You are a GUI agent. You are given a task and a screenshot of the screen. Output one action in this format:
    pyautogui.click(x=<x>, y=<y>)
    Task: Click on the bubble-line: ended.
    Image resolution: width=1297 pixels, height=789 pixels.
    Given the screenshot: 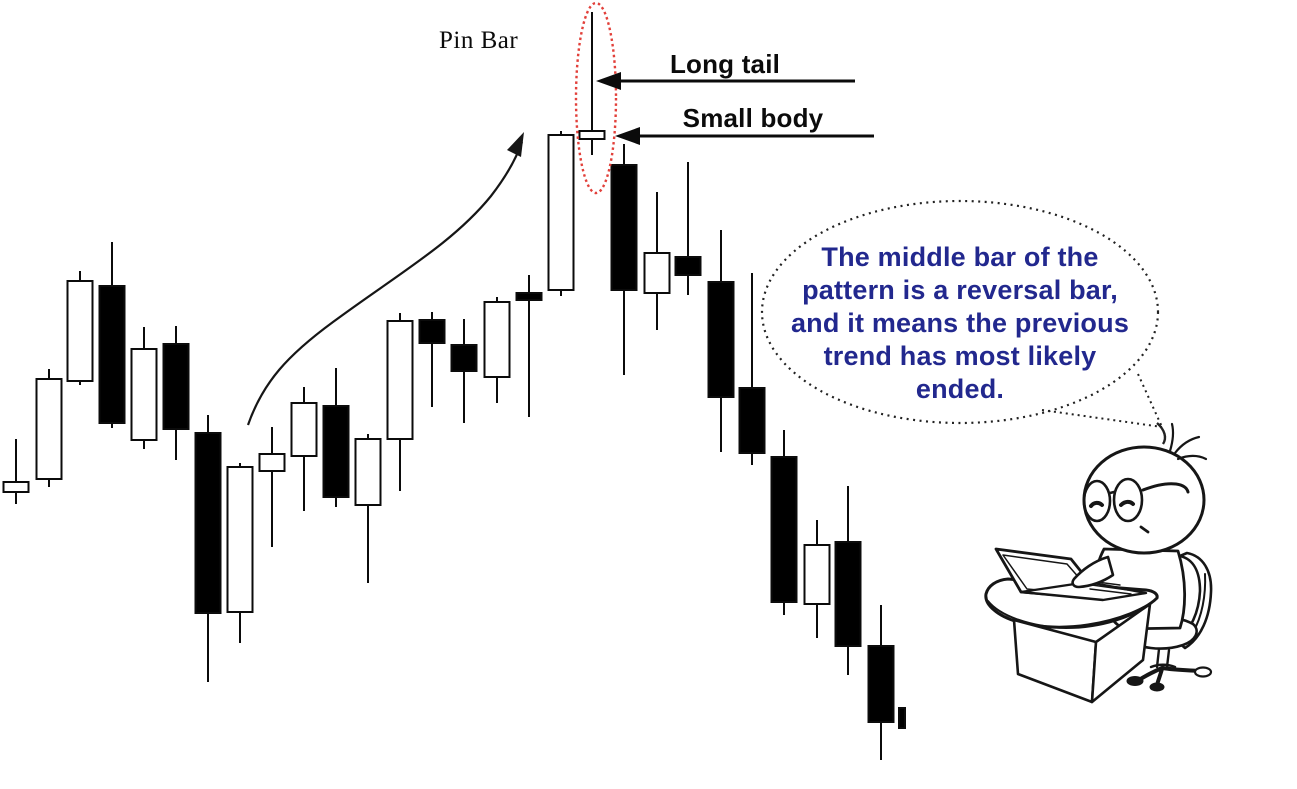 What is the action you would take?
    pyautogui.click(x=960, y=389)
    